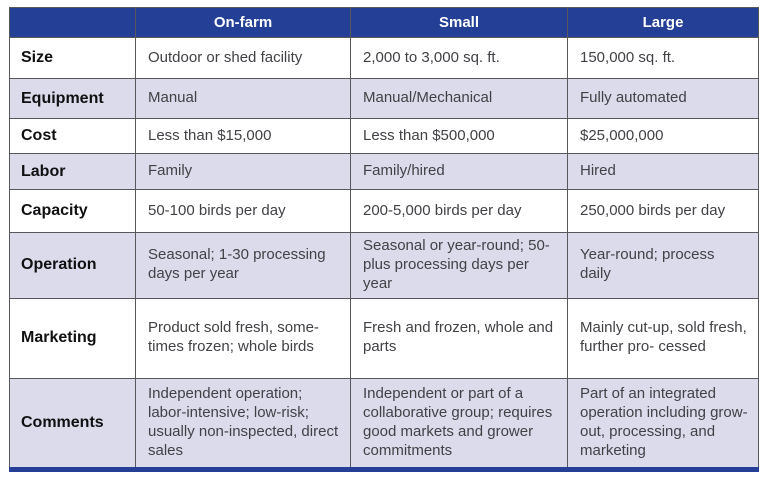 This screenshot has width=768, height=484. What do you see at coordinates (72, 98) in the screenshot?
I see `row-label-equipment: Equipment` at bounding box center [72, 98].